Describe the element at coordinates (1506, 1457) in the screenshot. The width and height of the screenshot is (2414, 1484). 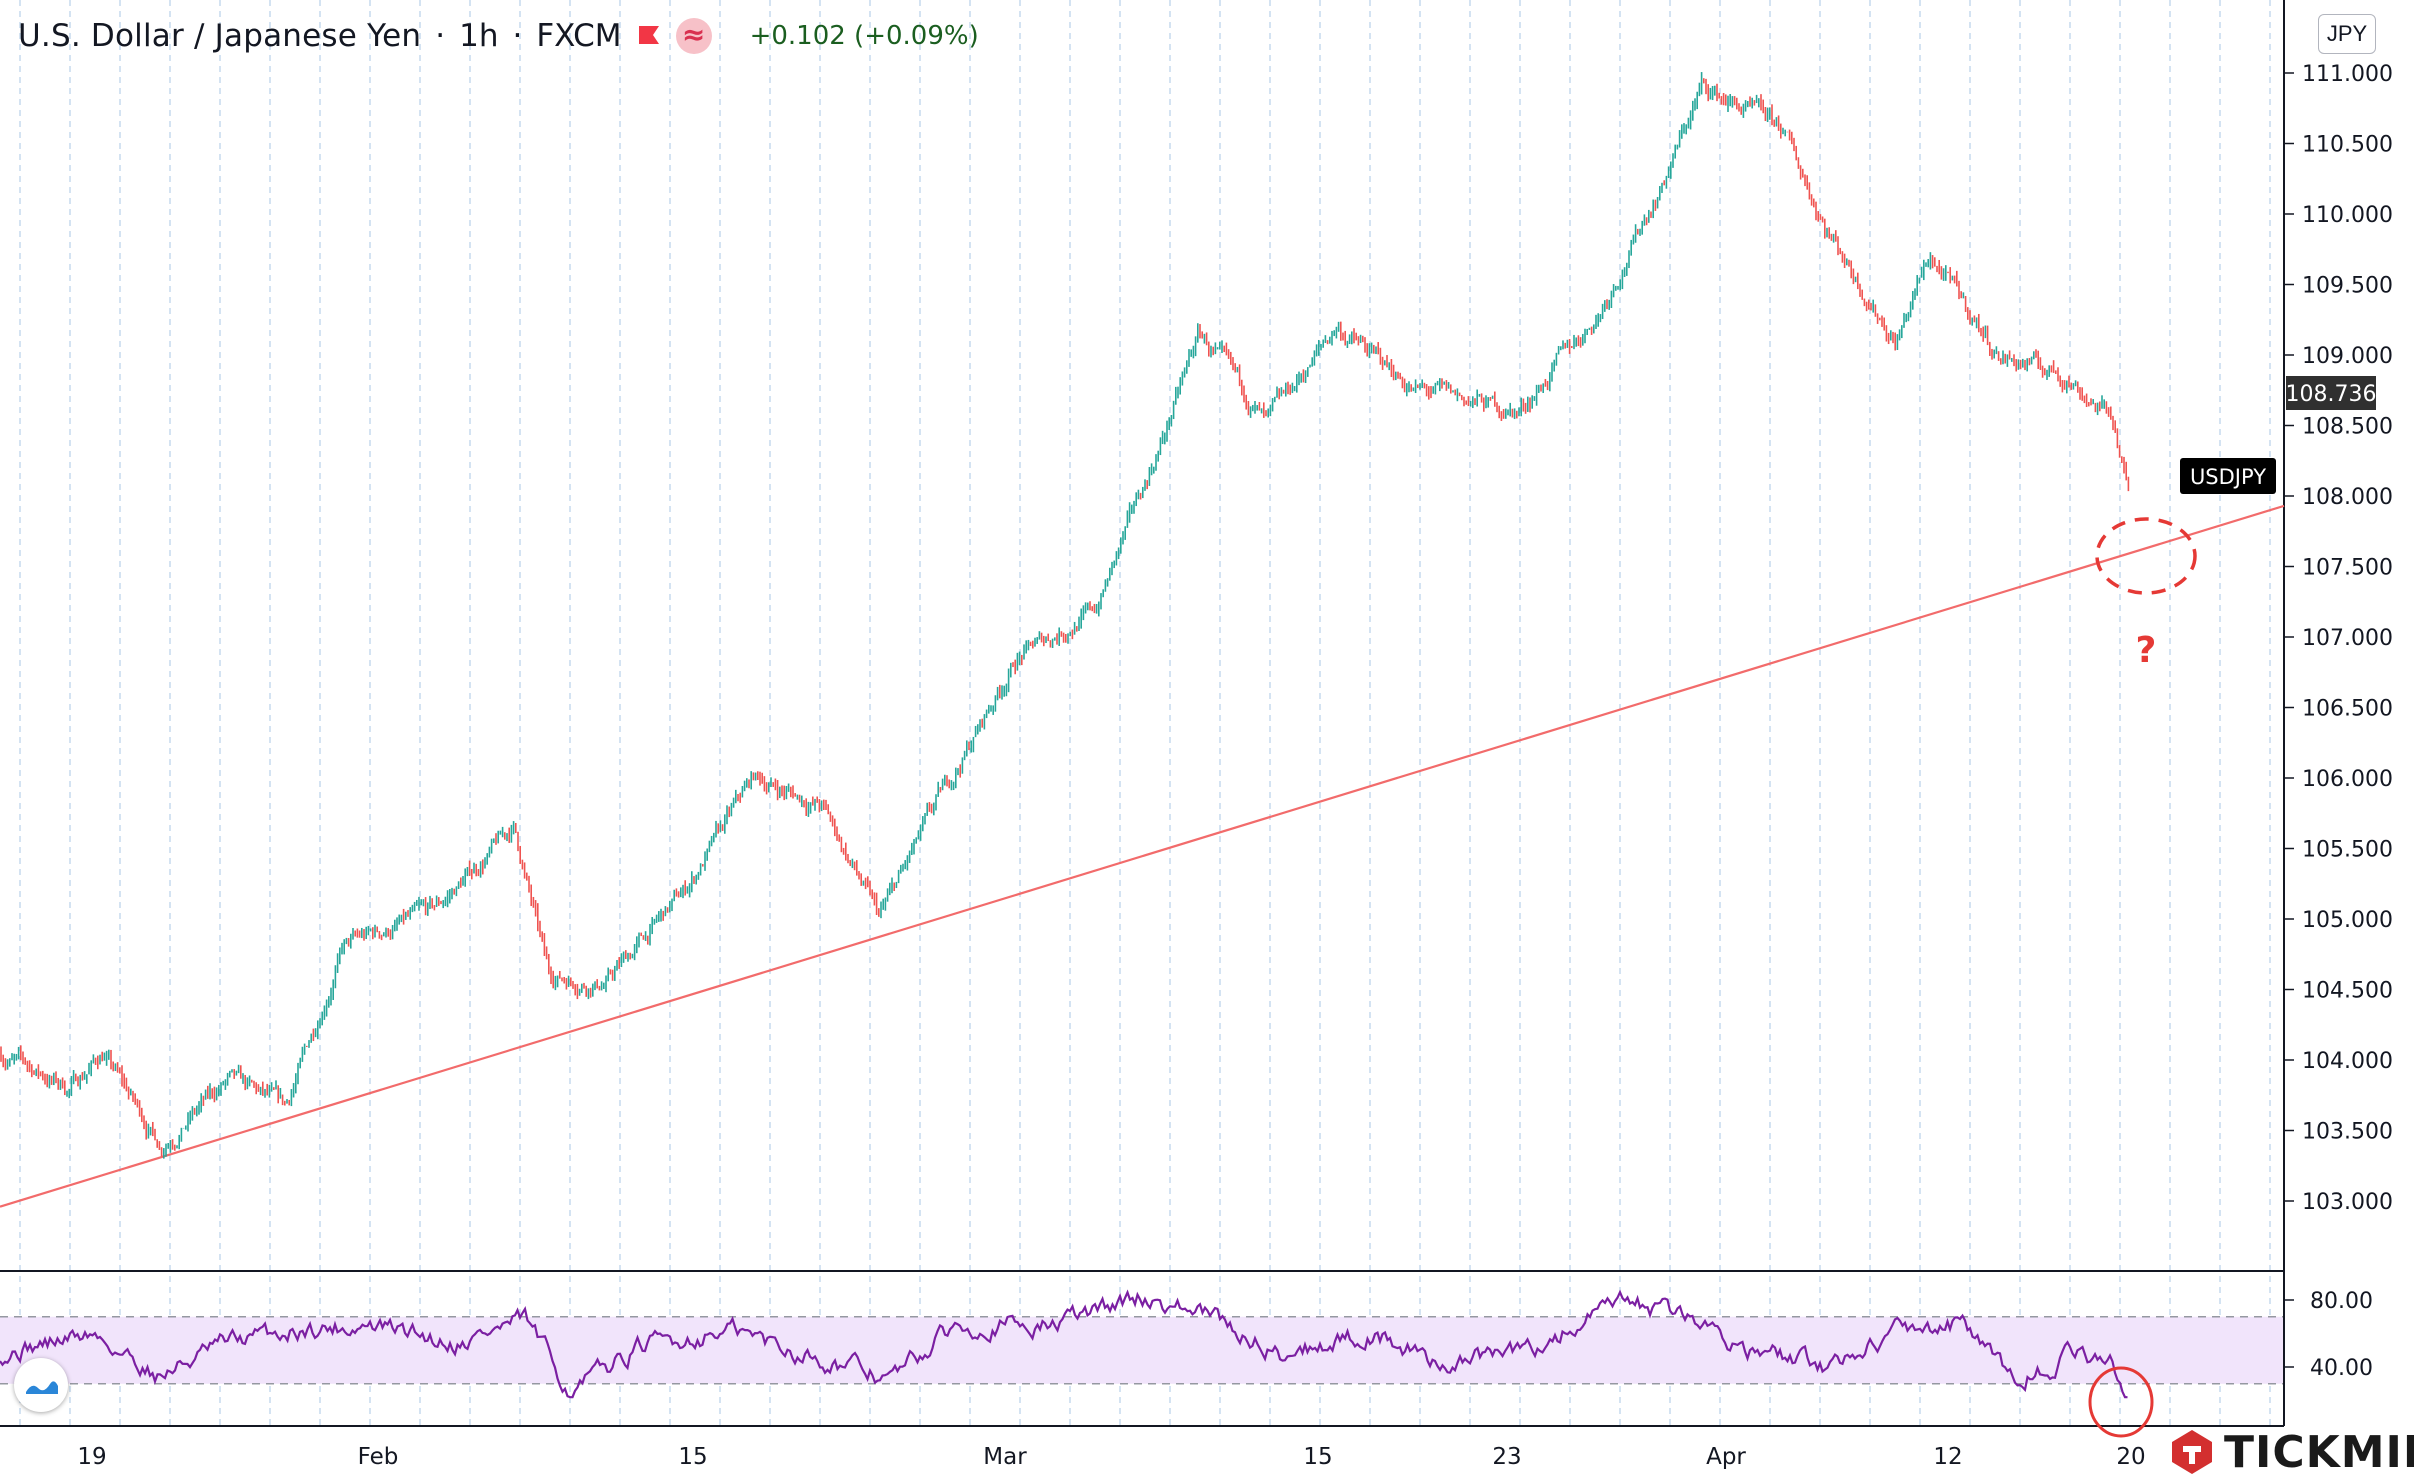
I see `time-tick-label: 23` at that location.